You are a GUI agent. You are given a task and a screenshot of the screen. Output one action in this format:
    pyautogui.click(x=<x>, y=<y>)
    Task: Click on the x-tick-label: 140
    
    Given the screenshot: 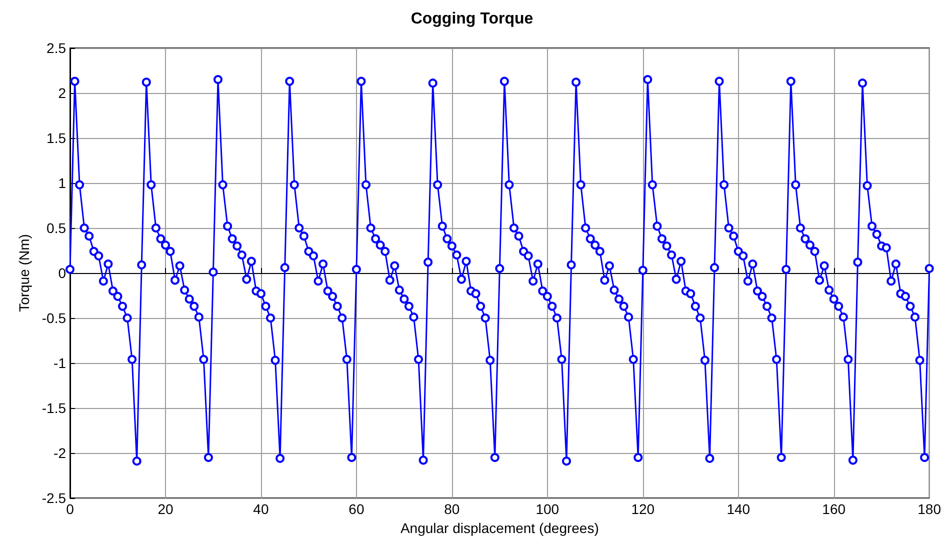 What is the action you would take?
    pyautogui.click(x=738, y=509)
    